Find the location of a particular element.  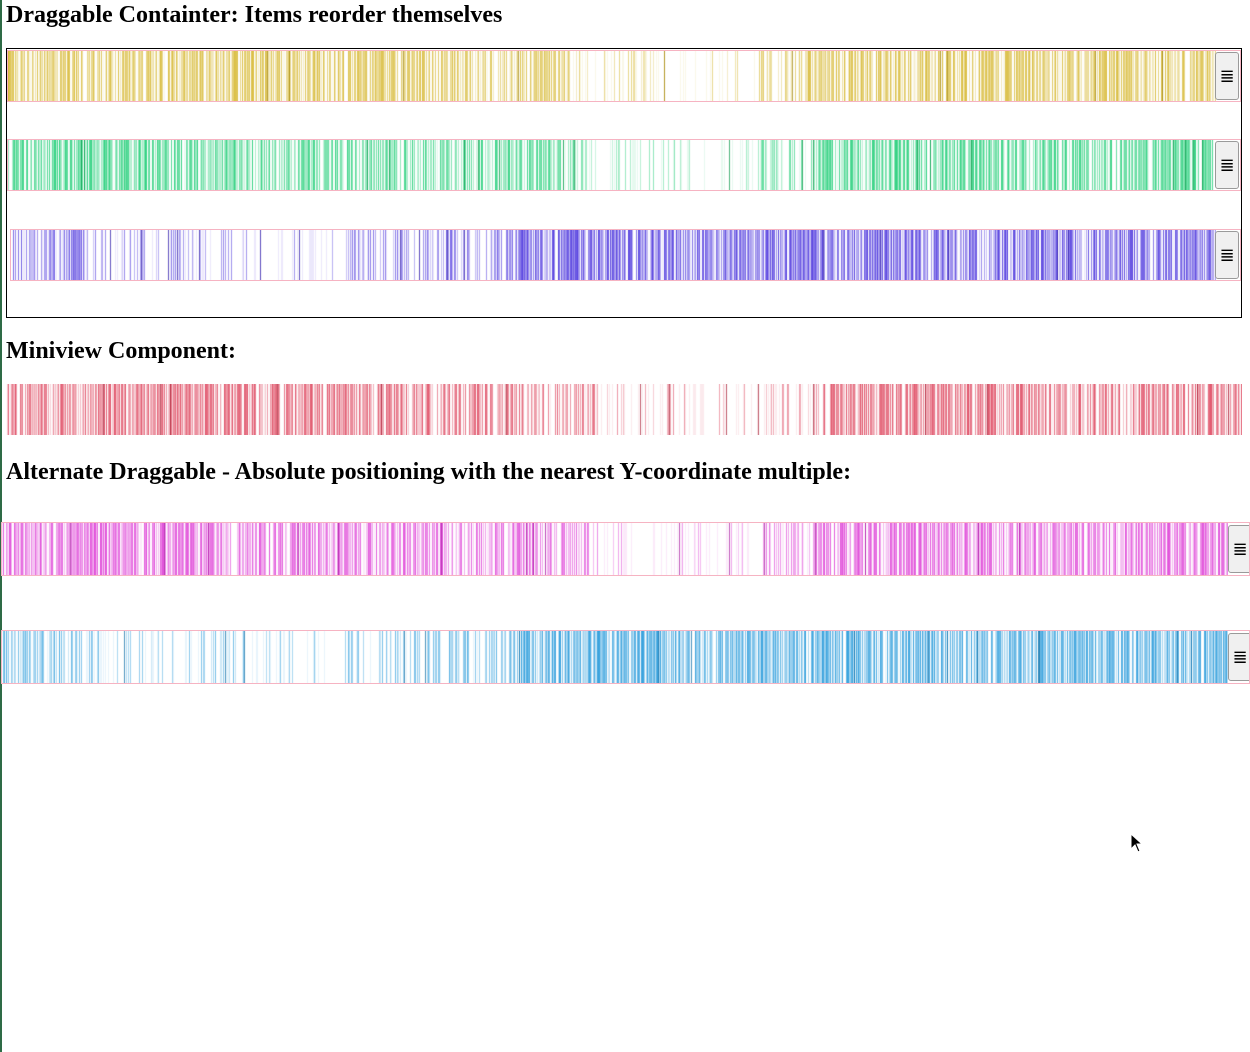

draggable-item-1-waveform is located at coordinates (612, 76).